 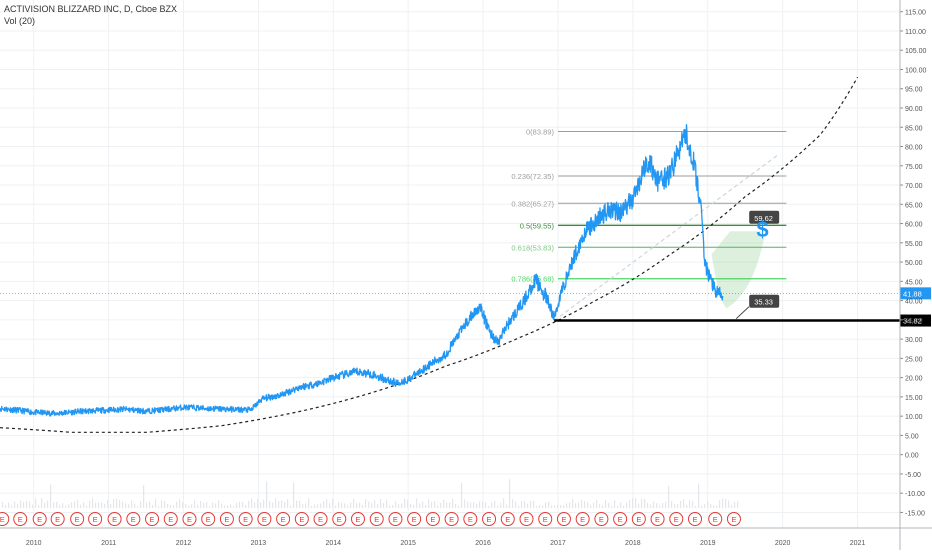 What do you see at coordinates (912, 436) in the screenshot?
I see `y-tick-label: 5.00` at bounding box center [912, 436].